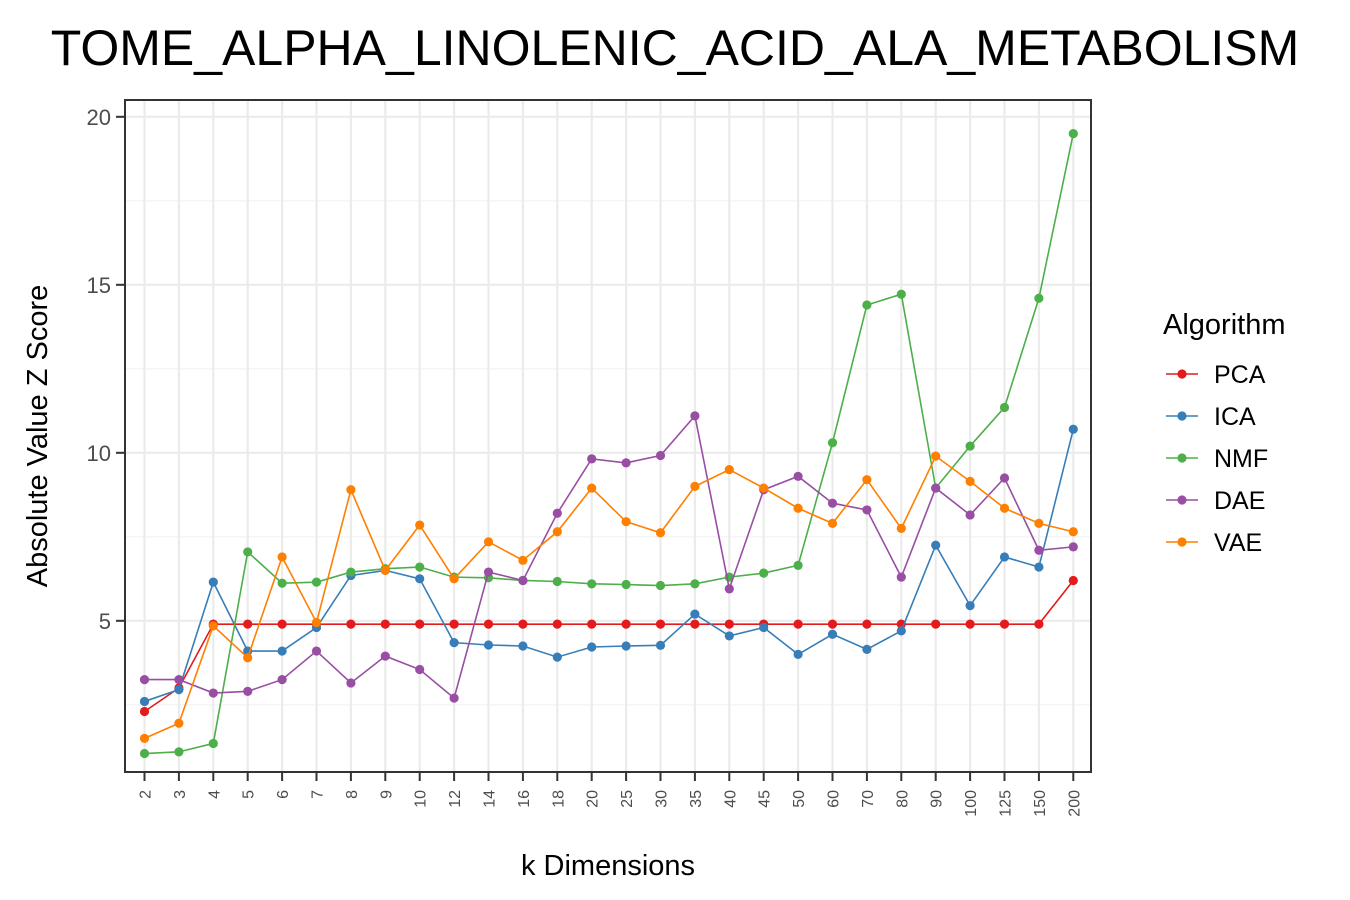 Image resolution: width=1350 pixels, height=900 pixels. What do you see at coordinates (971, 803) in the screenshot?
I see `x-tick-label: 100` at bounding box center [971, 803].